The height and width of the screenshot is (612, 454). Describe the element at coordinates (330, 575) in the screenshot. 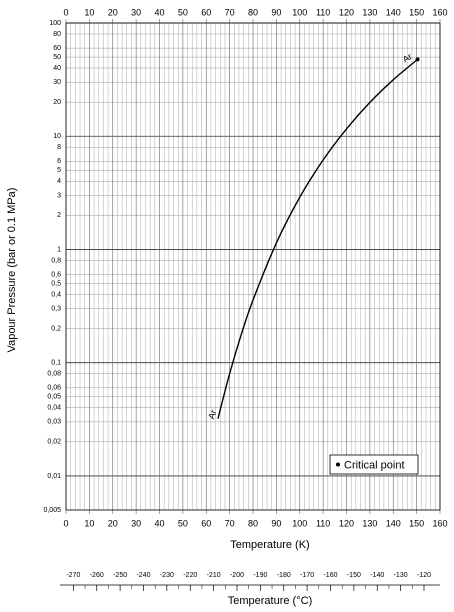

I see `x2-tick-label: -160` at that location.